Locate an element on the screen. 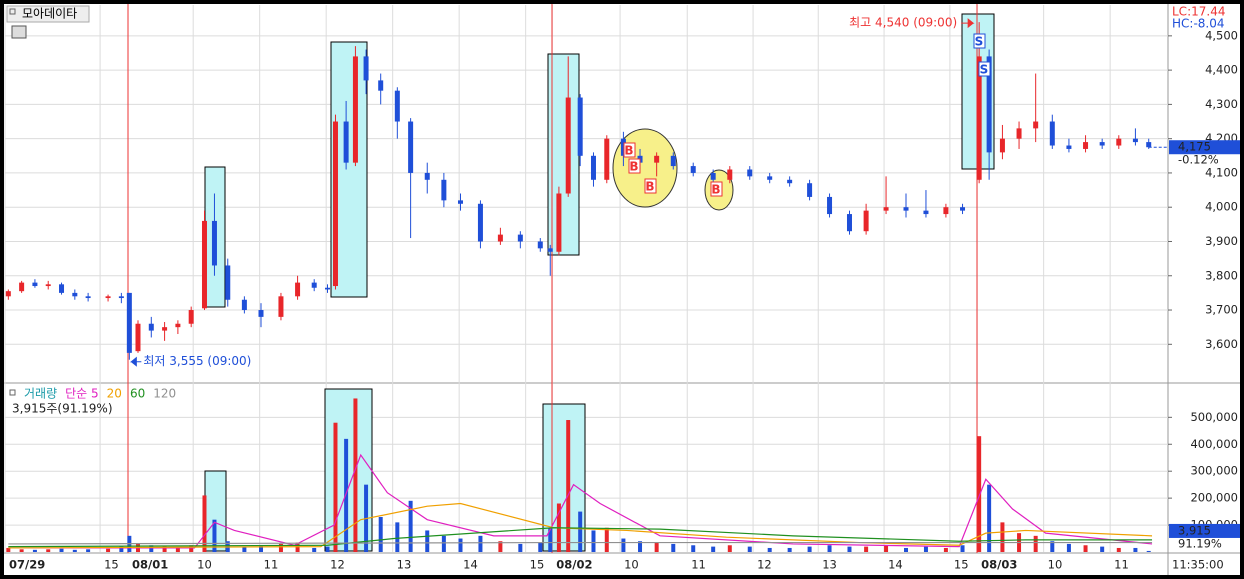  lc-label: LC:17.44 is located at coordinates (1198, 12).